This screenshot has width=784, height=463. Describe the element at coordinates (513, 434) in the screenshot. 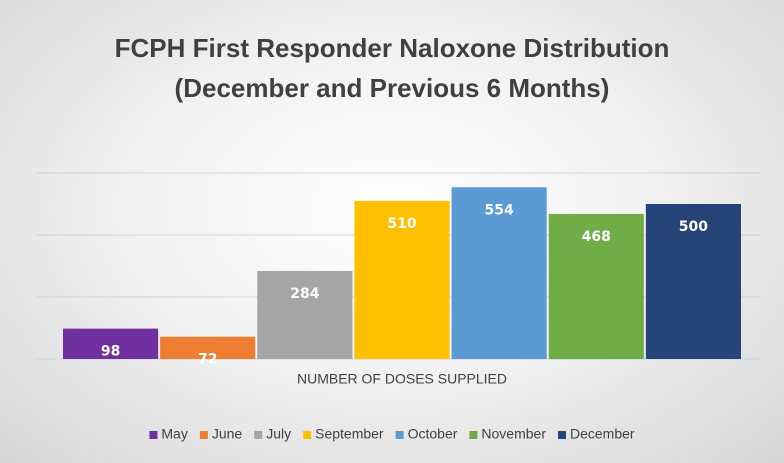

I see `legend-label: November` at that location.